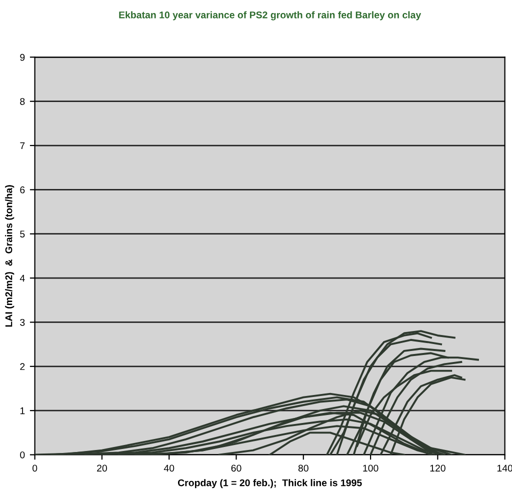 The height and width of the screenshot is (497, 512). What do you see at coordinates (22, 322) in the screenshot?
I see `y-tick-label: 3` at bounding box center [22, 322].